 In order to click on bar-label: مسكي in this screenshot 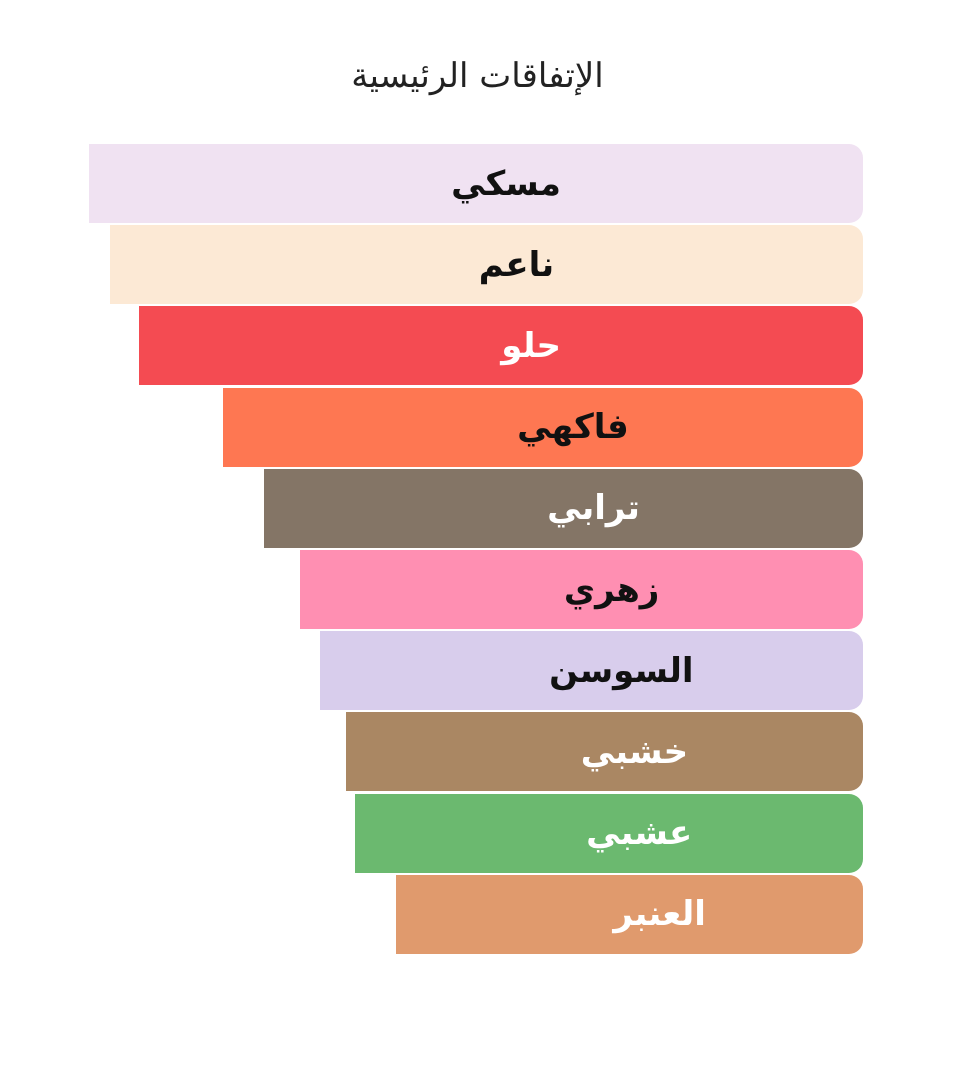, I will do `click(506, 183)`.